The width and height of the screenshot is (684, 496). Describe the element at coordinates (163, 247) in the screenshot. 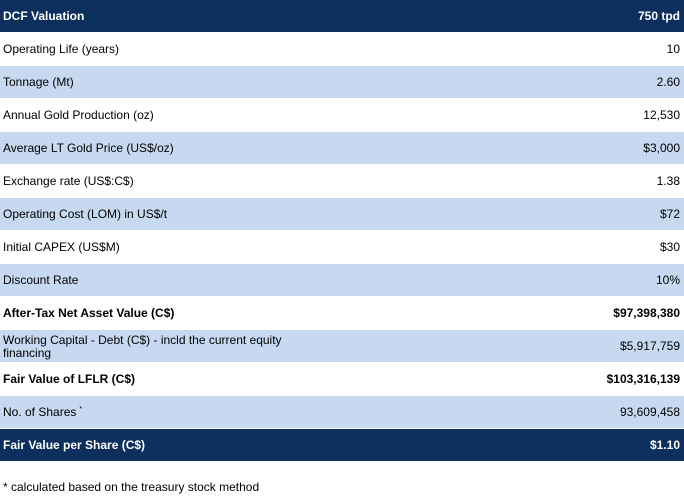

I see `row-label: Initial CAPEX (US$M)` at that location.